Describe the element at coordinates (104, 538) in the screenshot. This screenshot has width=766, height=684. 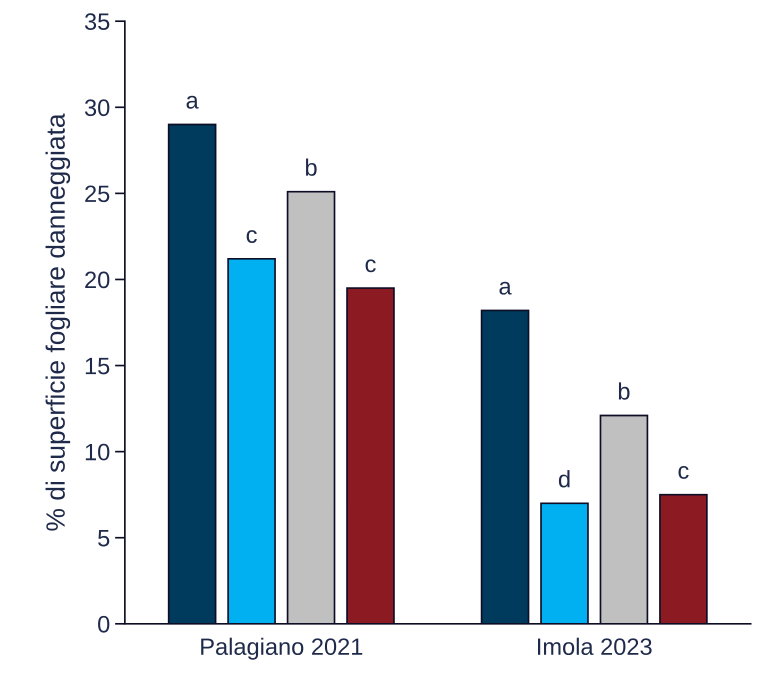
I see `y-tick-label: 5` at that location.